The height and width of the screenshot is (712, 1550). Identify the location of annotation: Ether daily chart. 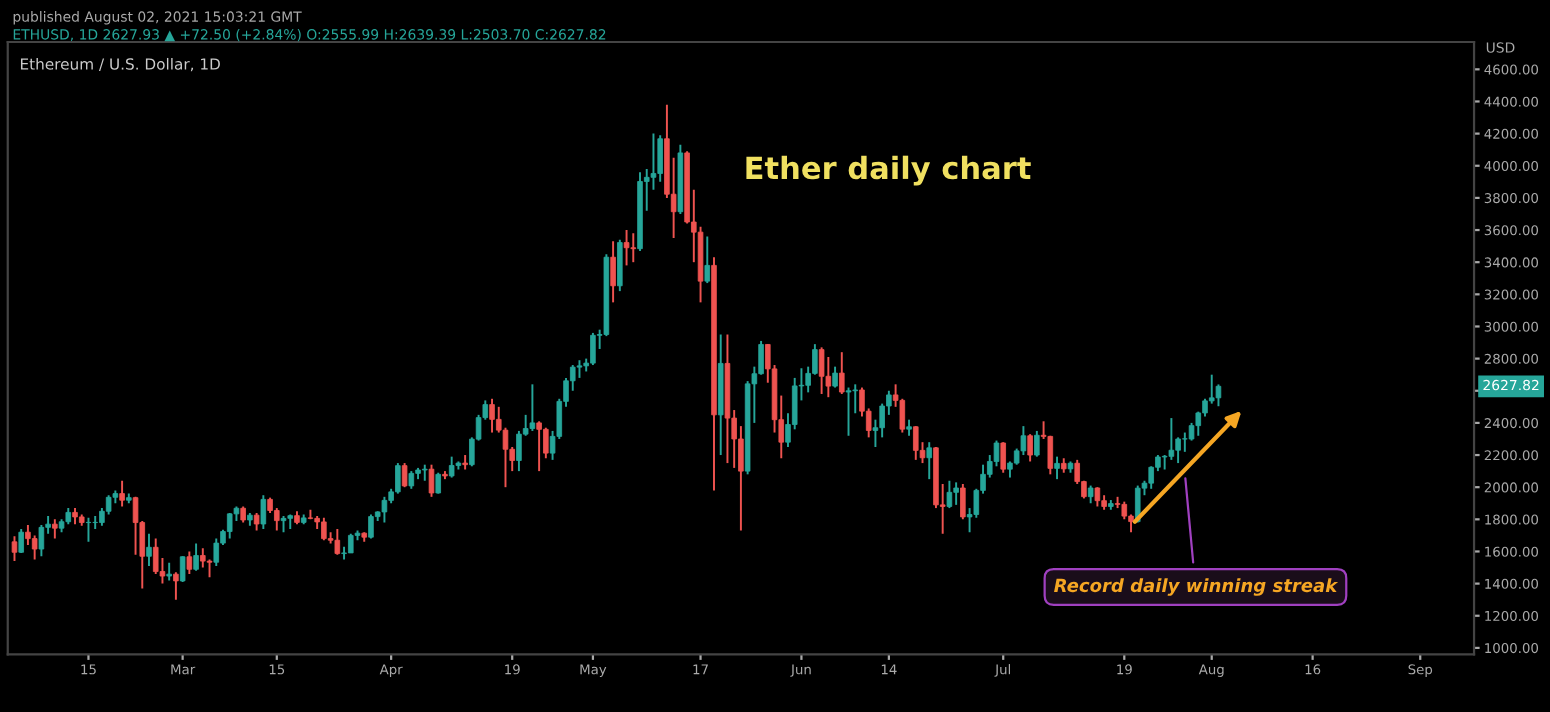
(888, 170).